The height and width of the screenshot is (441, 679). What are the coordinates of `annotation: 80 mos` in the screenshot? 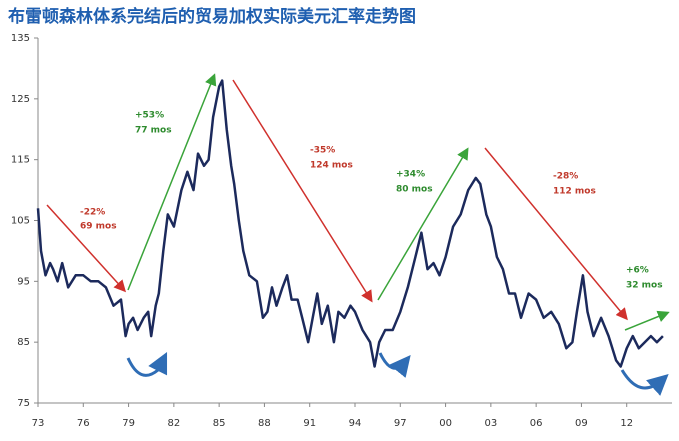 It's located at (414, 190).